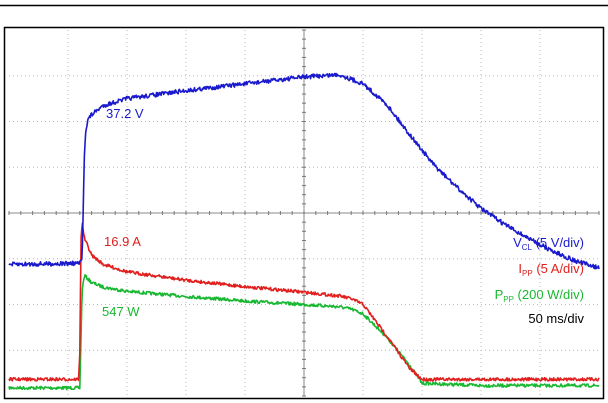 This screenshot has width=608, height=403. What do you see at coordinates (121, 311) in the screenshot?
I see `power-annotation: 547 W` at bounding box center [121, 311].